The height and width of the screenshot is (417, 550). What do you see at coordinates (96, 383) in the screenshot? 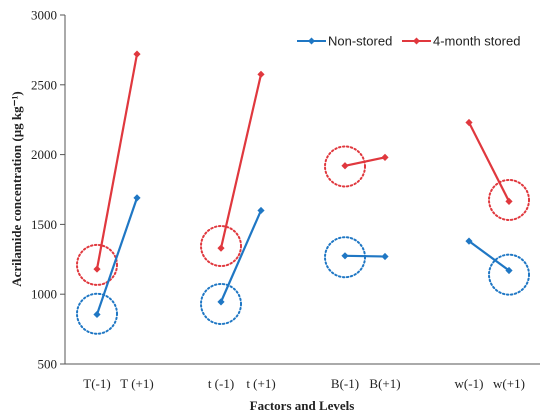
I see `x-tick-label: T(-1)` at bounding box center [96, 383].